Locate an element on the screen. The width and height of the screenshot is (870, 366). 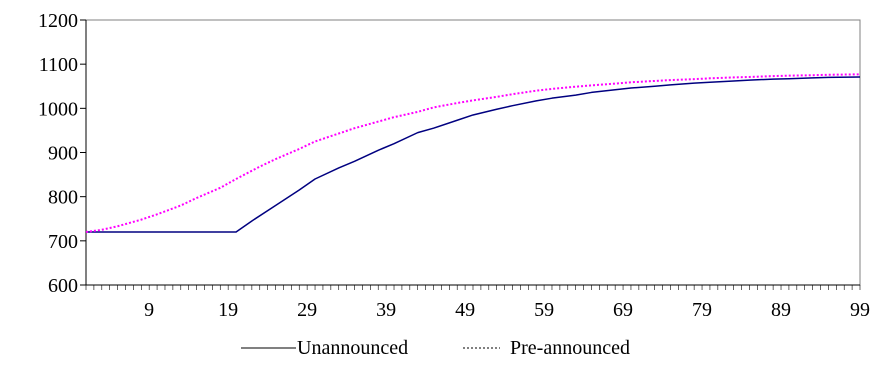
legend-label-unannounced: Unannounced is located at coordinates (352, 348).